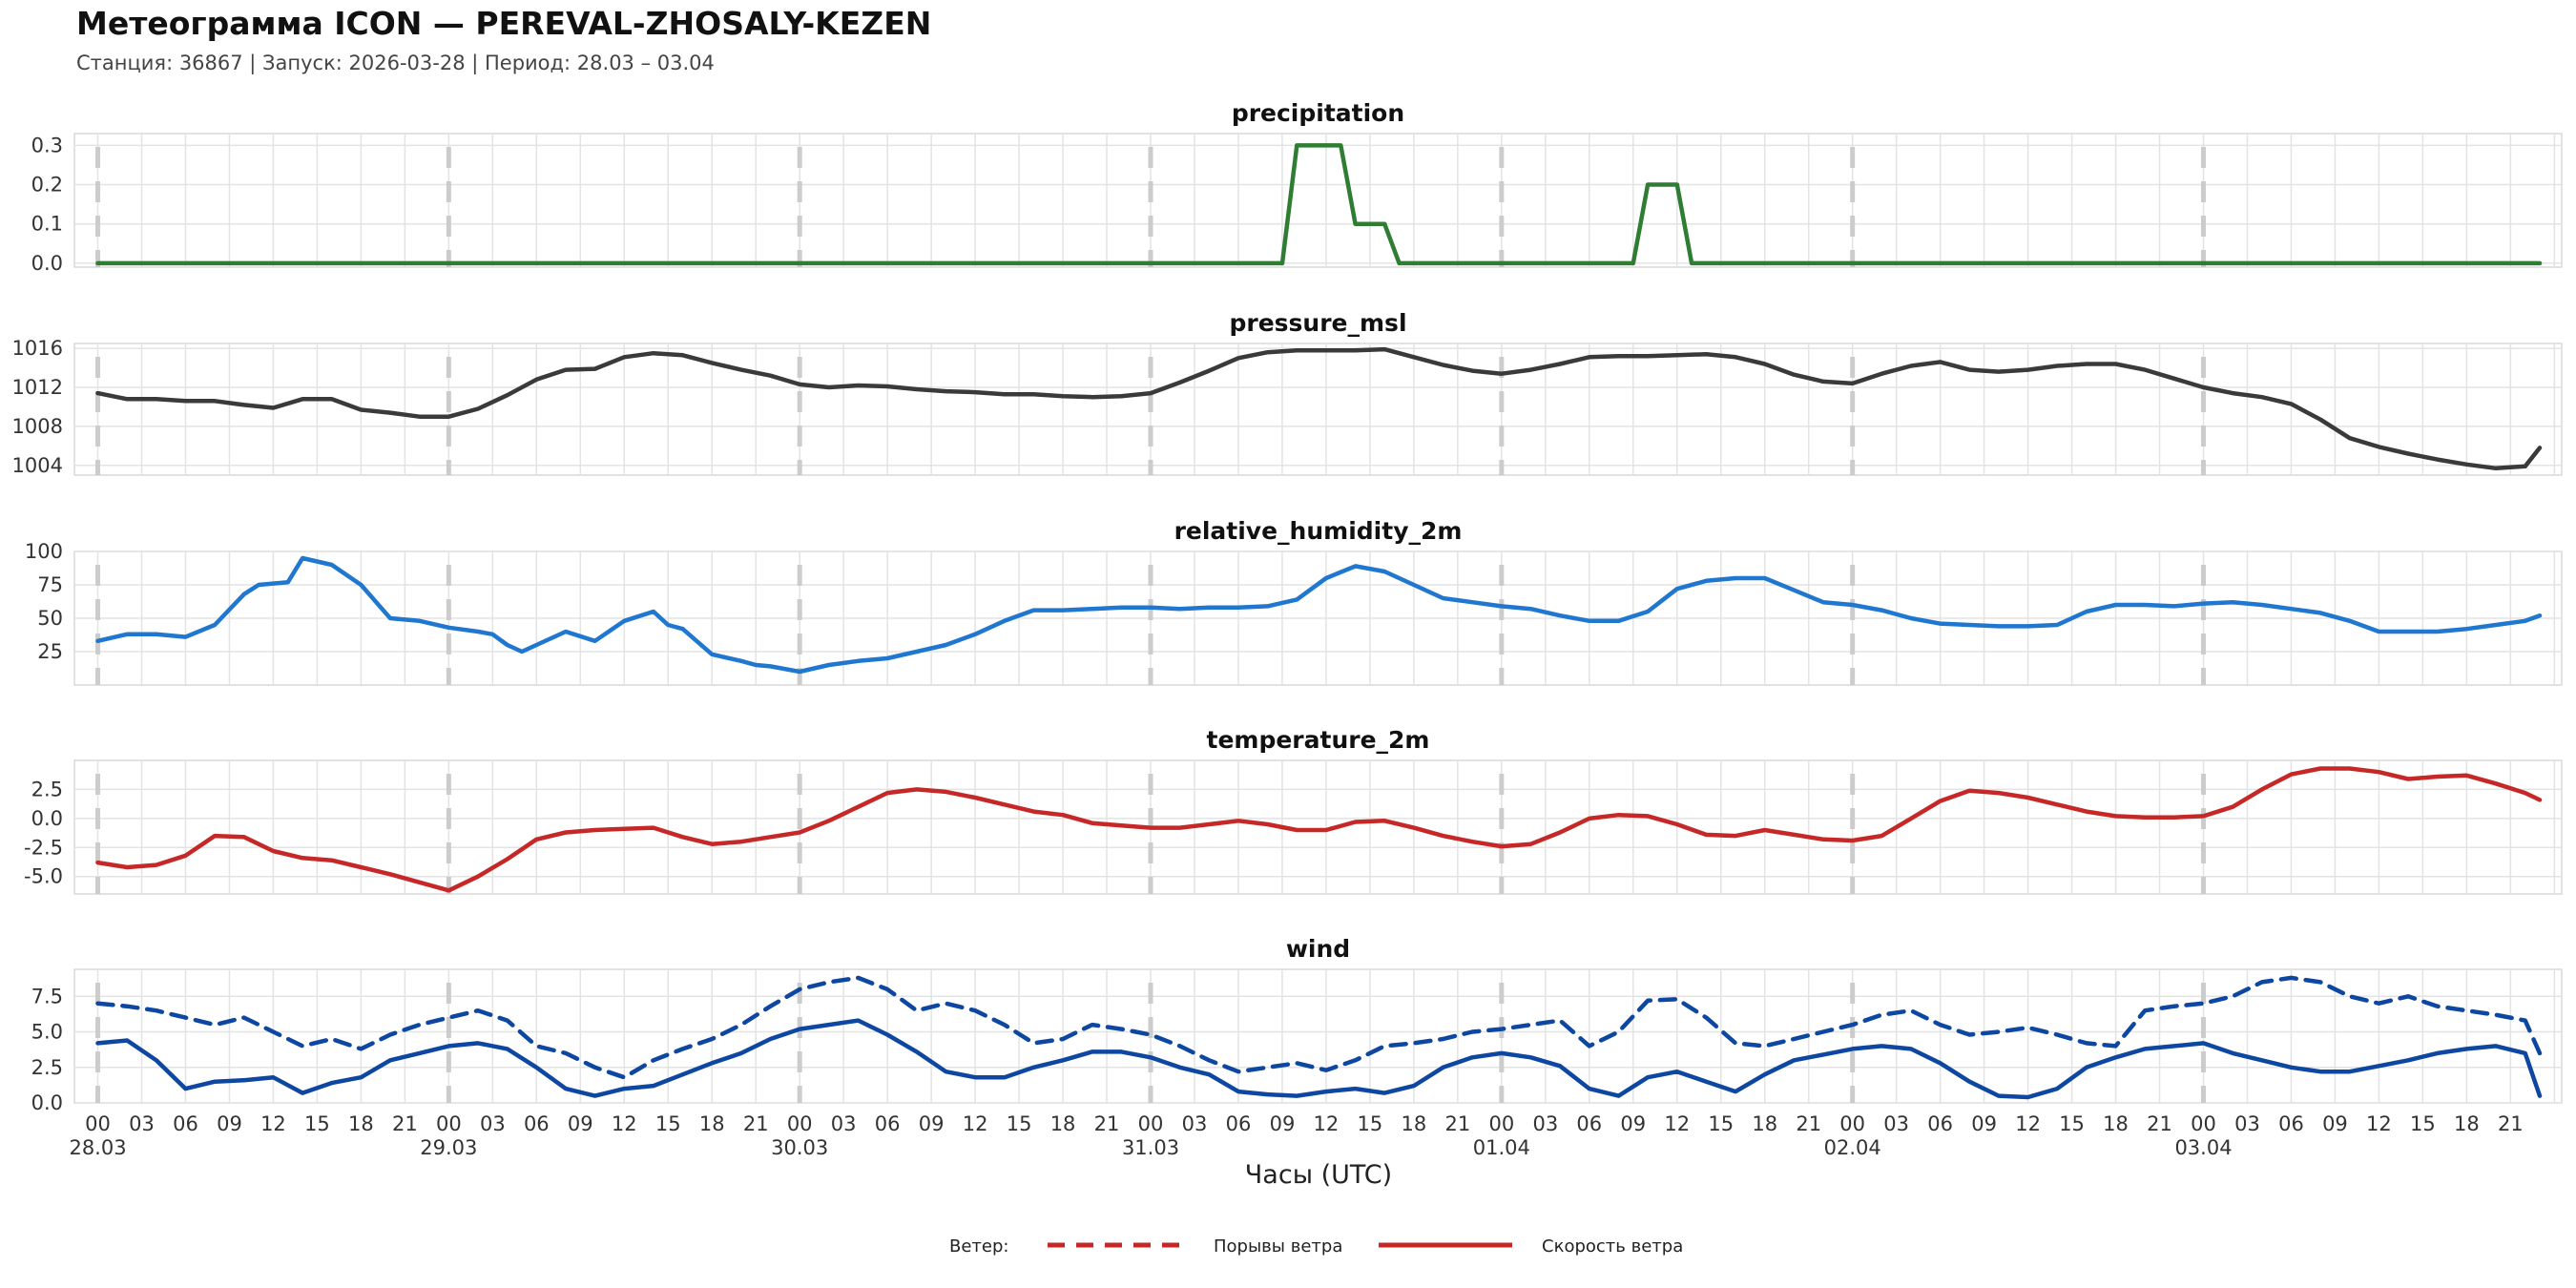 The width and height of the screenshot is (2576, 1288). I want to click on panel-wind: 0.0 2.5 5.0 7.5 wind, so click(1297, 1024).